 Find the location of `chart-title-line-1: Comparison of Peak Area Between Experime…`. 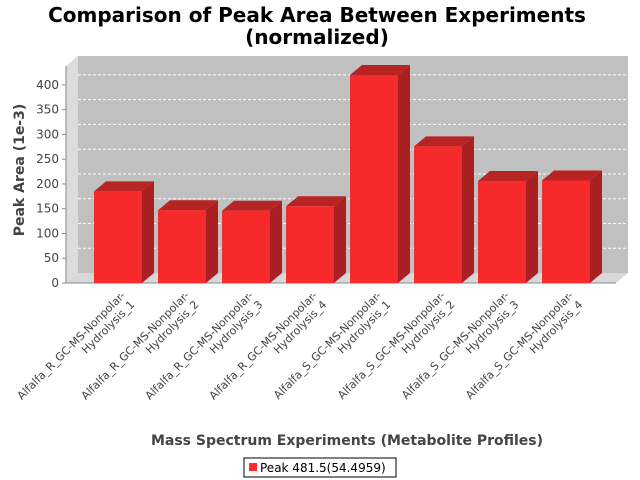

chart-title-line-1: Comparison of Peak Area Between Experime… is located at coordinates (317, 15).